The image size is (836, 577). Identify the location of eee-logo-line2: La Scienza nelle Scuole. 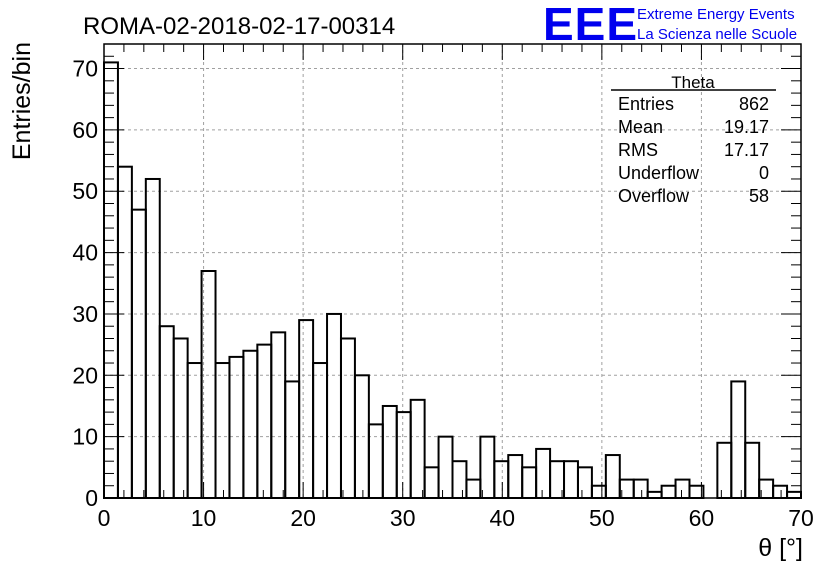
(717, 34).